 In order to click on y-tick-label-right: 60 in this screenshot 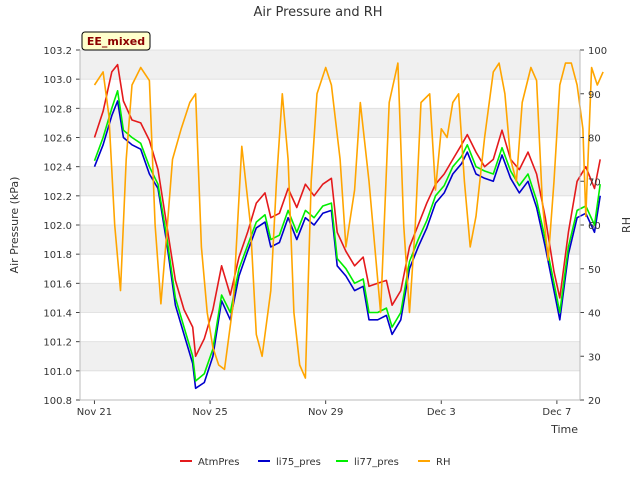, I will do `click(594, 226)`.